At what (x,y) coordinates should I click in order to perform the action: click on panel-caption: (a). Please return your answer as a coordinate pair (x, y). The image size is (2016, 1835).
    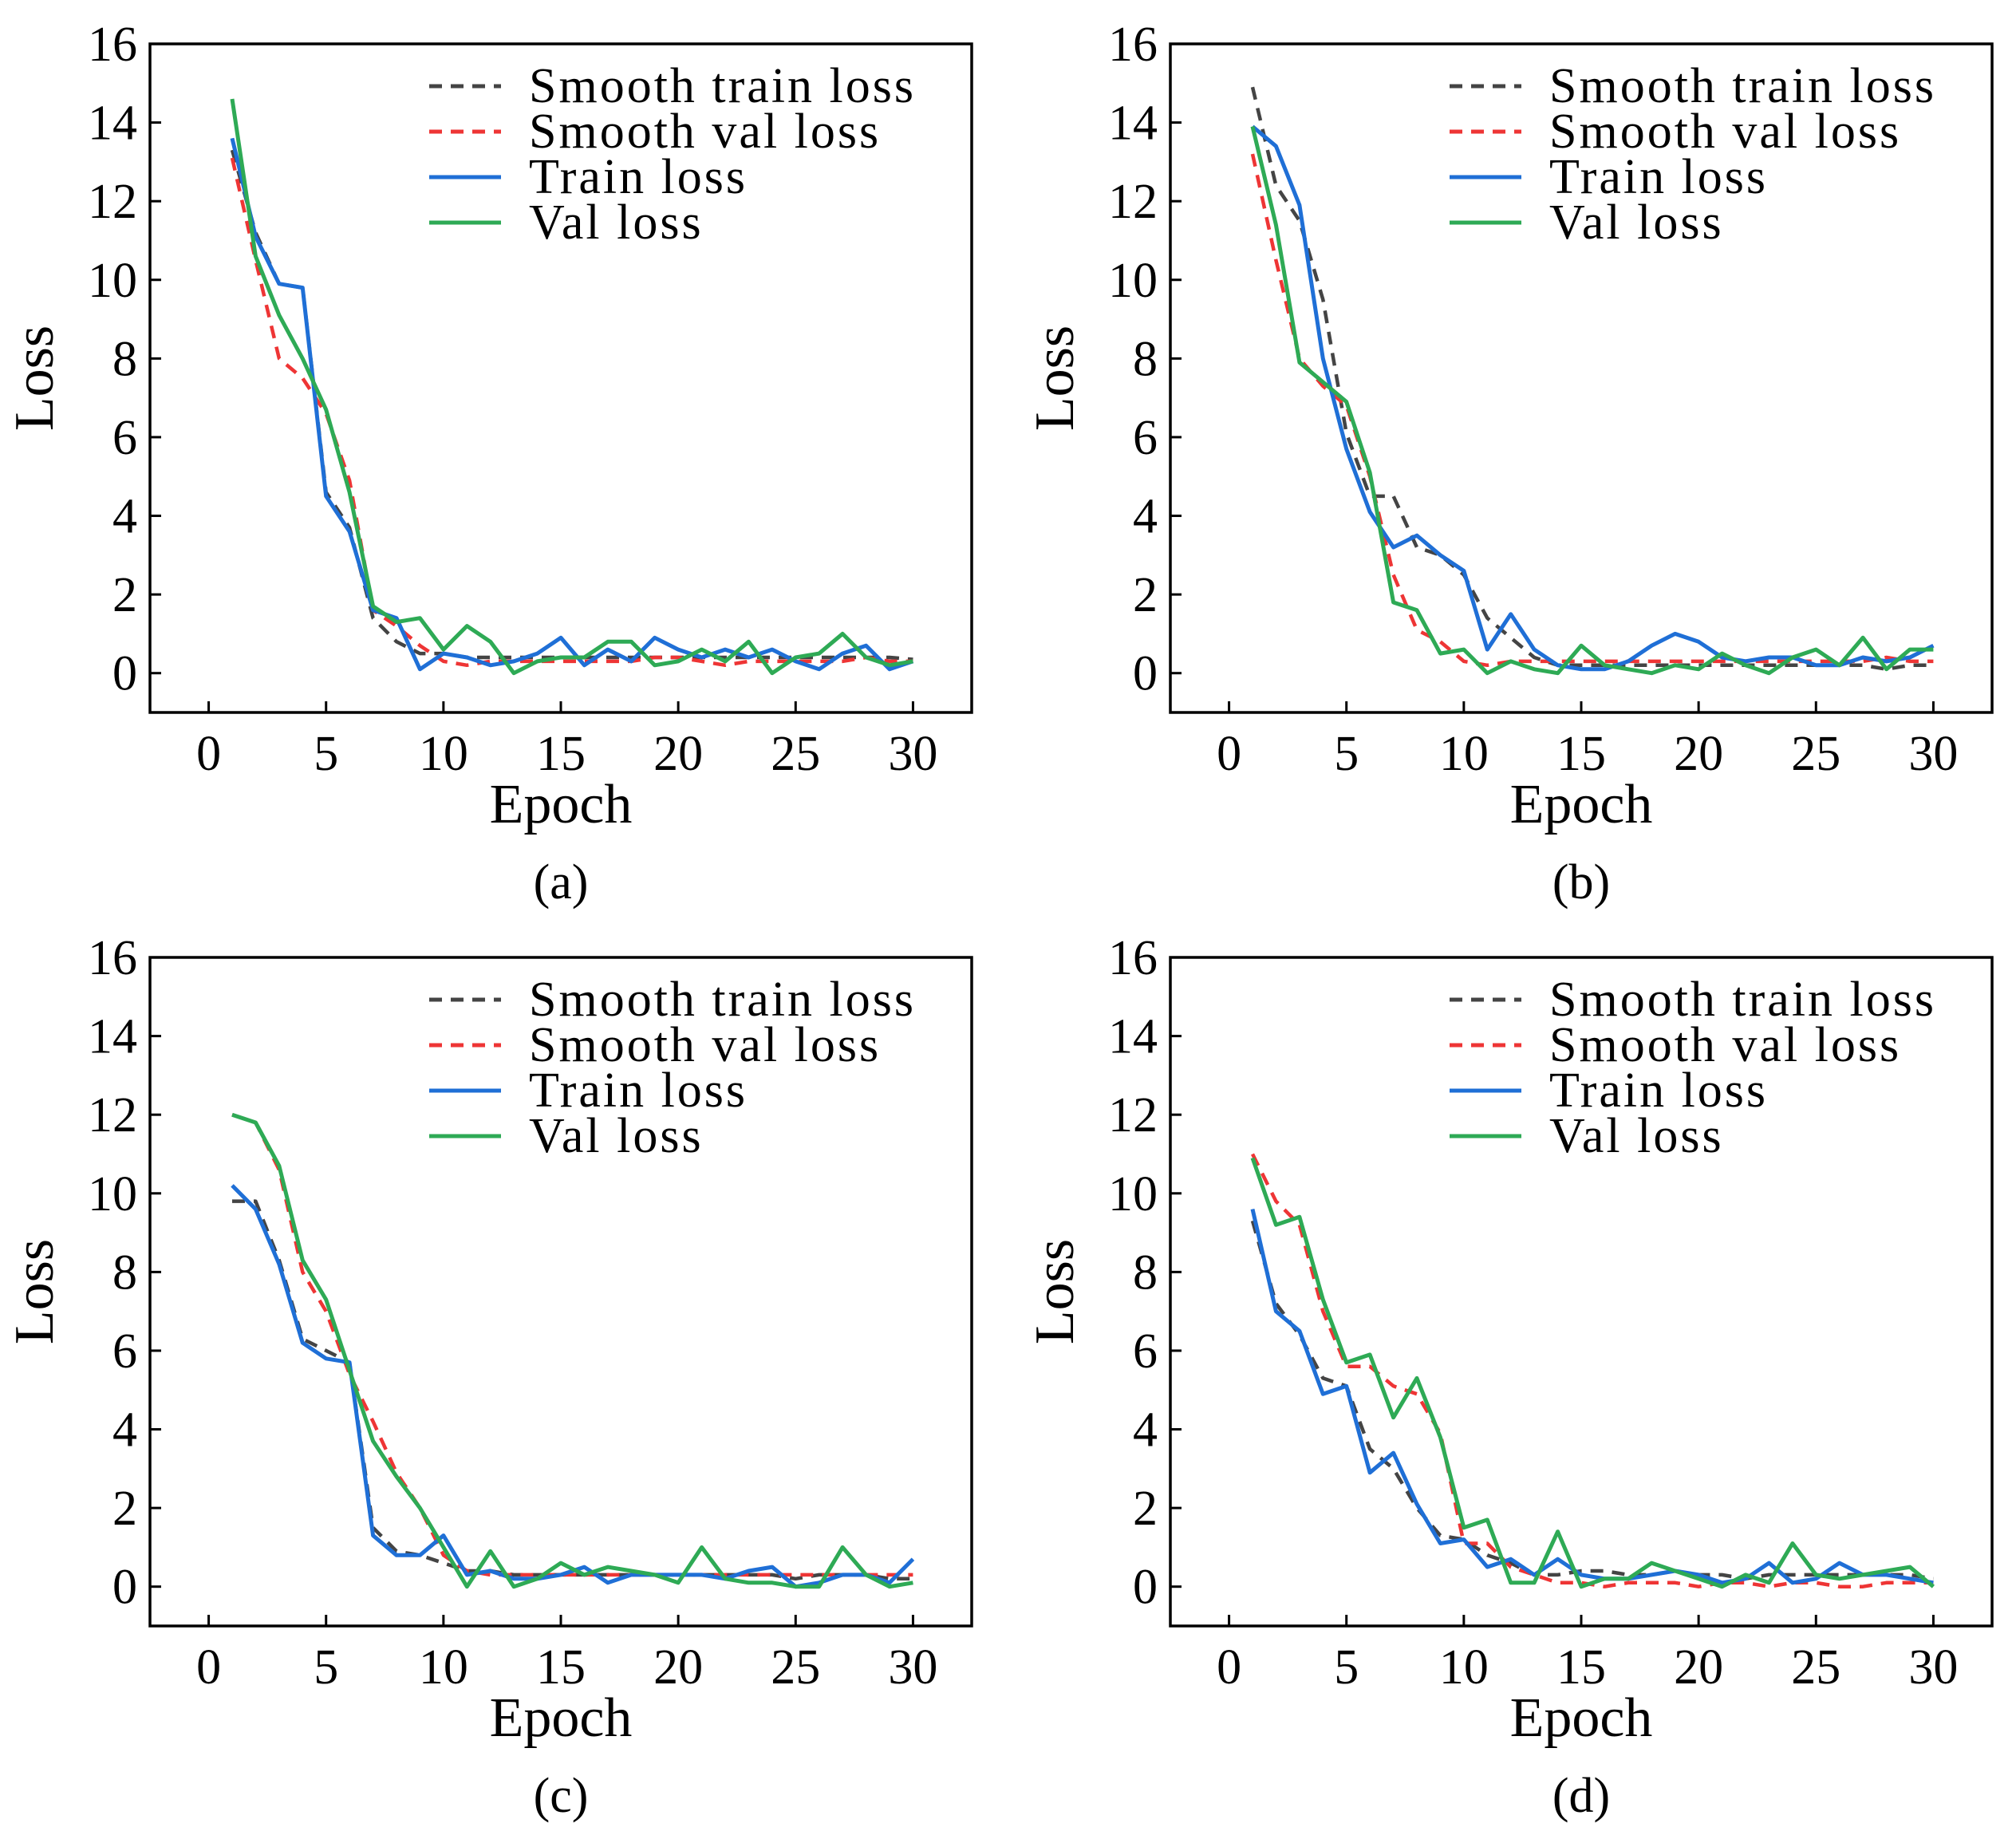
    Looking at the image, I should click on (562, 882).